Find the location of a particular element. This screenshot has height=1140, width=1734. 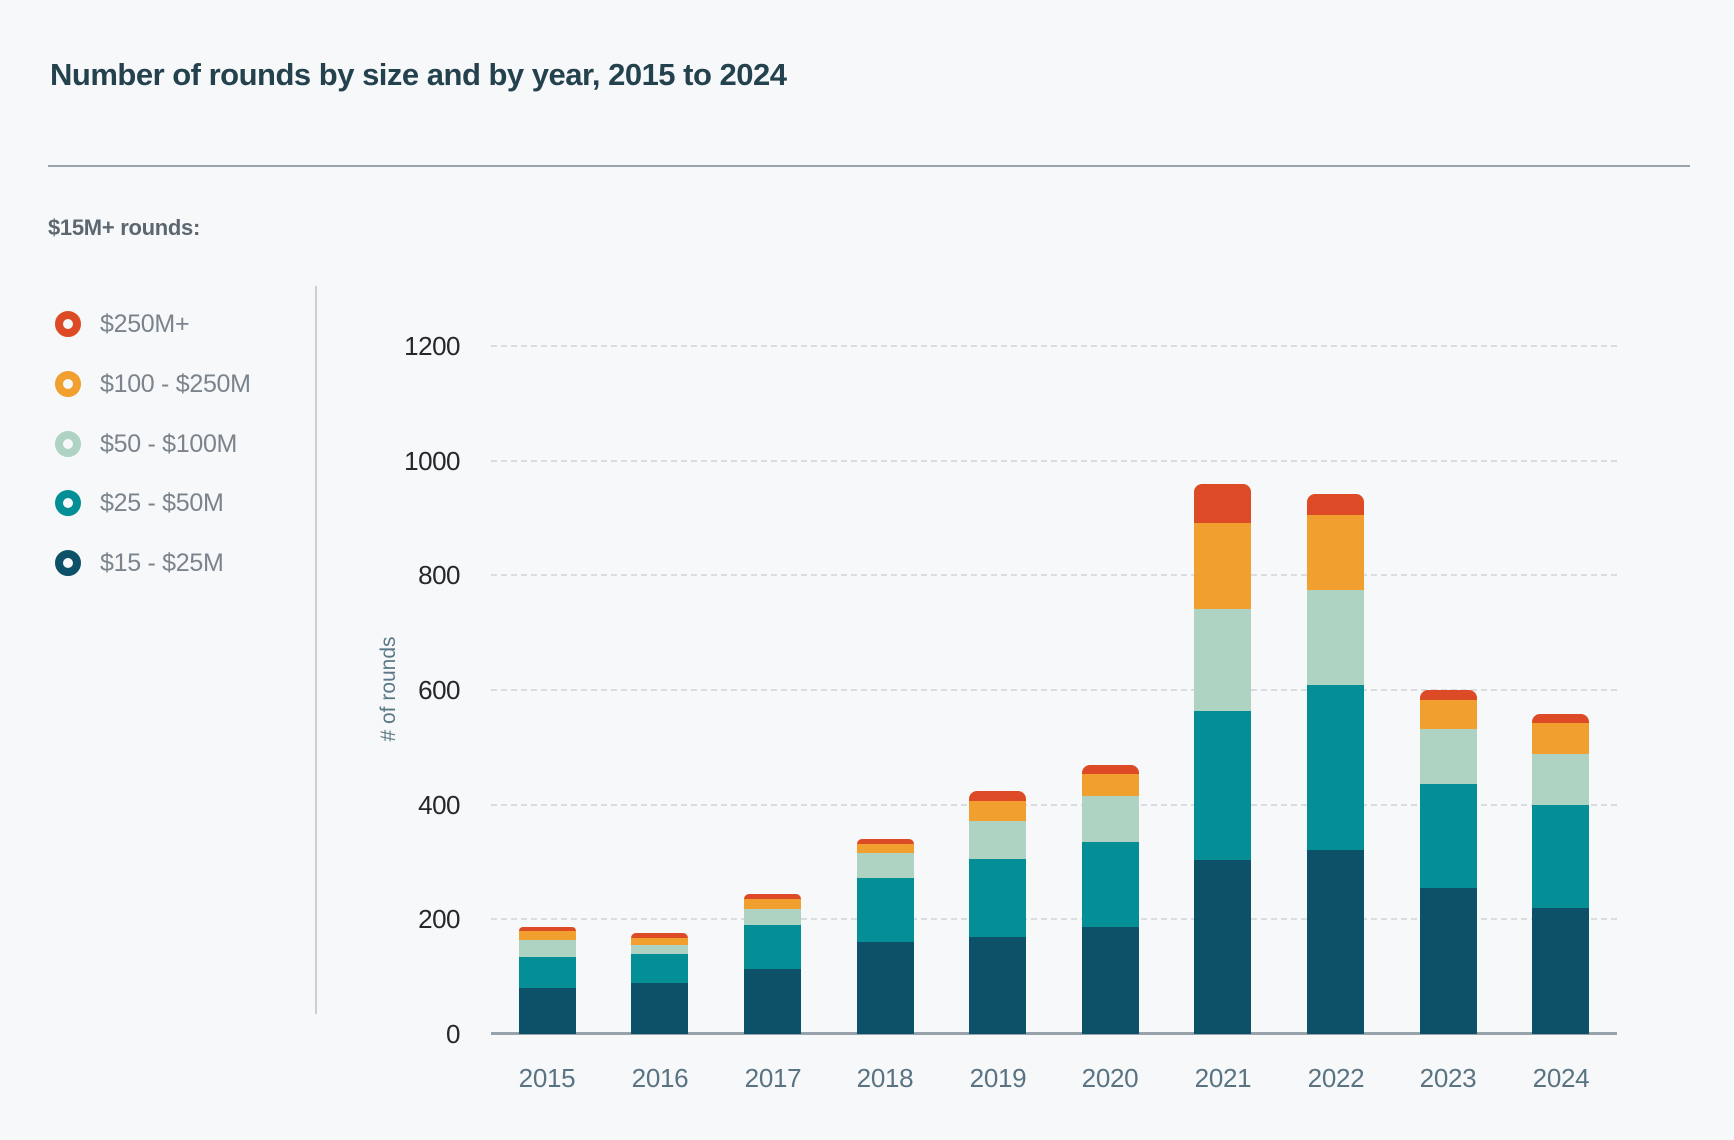

bar-segment-2015-1525M is located at coordinates (547, 1011).